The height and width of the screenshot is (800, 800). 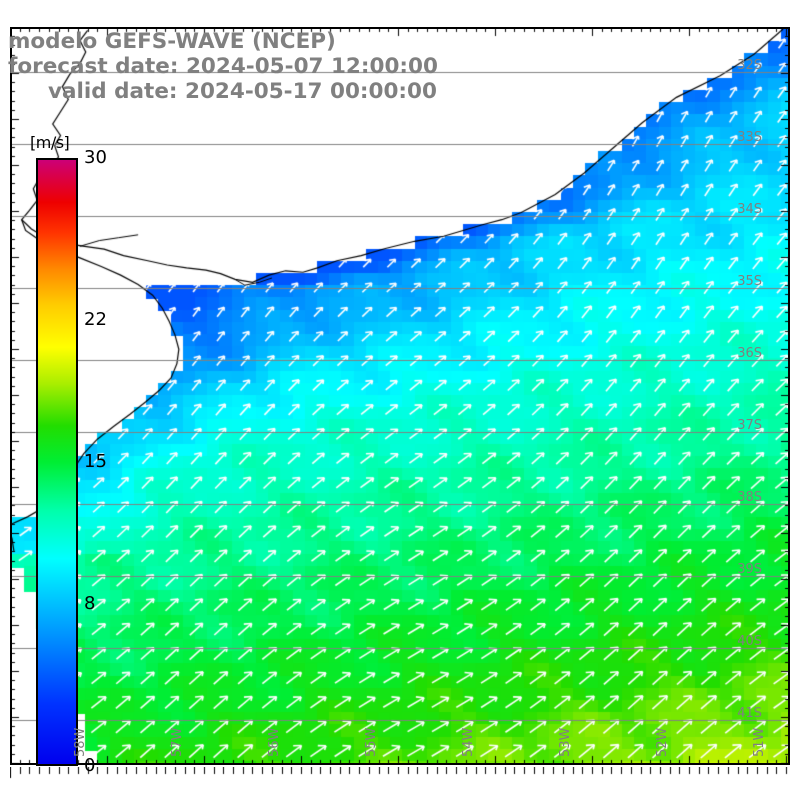 I want to click on colorbar-units-label: [m/s], so click(x=50, y=142).